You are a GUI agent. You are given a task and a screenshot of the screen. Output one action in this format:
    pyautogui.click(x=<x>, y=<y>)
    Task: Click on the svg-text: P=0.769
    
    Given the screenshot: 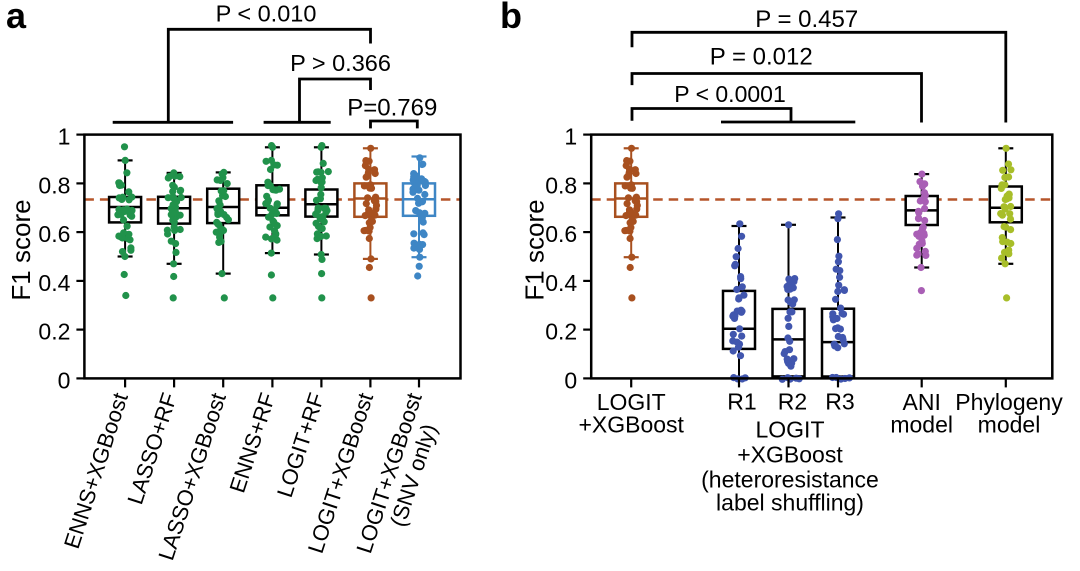 What is the action you would take?
    pyautogui.click(x=392, y=108)
    